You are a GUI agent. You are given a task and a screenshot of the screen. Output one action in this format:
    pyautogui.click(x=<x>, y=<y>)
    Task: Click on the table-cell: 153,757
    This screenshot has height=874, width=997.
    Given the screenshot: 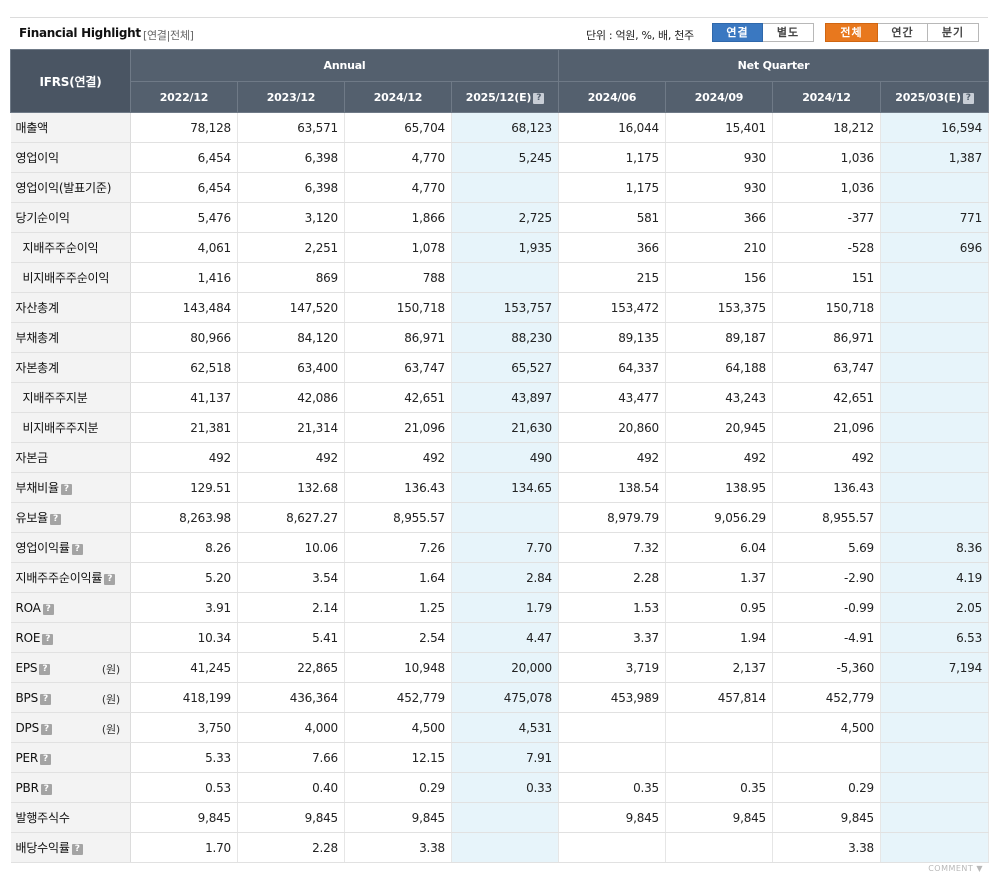 What is the action you would take?
    pyautogui.click(x=505, y=307)
    